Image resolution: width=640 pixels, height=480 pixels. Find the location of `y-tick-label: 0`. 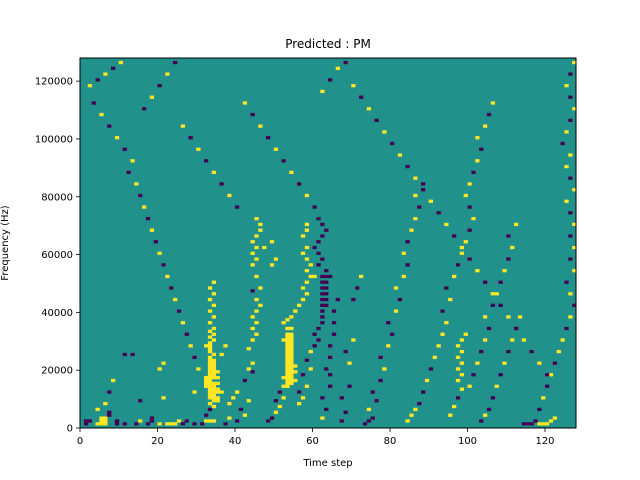

y-tick-label: 0 is located at coordinates (70, 429).